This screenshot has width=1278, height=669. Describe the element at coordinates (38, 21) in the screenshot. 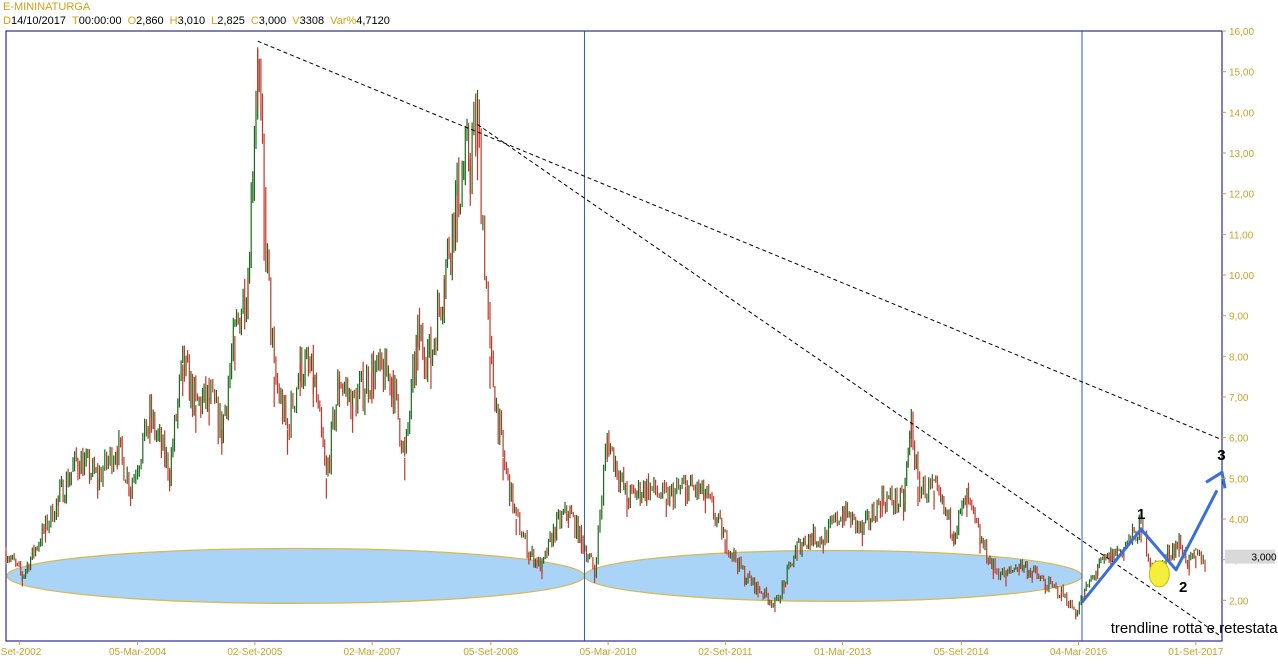

I see `ohlc-value: 14/10/2017` at that location.